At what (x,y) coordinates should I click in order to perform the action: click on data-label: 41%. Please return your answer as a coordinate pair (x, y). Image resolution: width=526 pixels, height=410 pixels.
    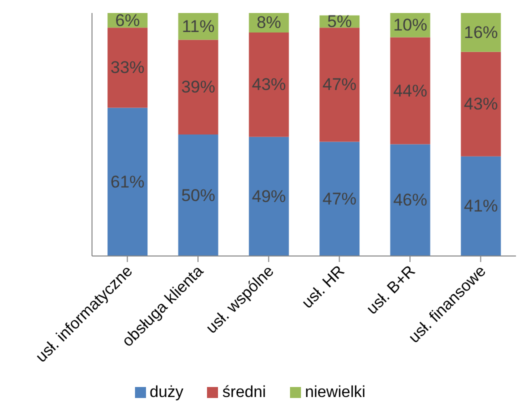
    Looking at the image, I should click on (481, 206).